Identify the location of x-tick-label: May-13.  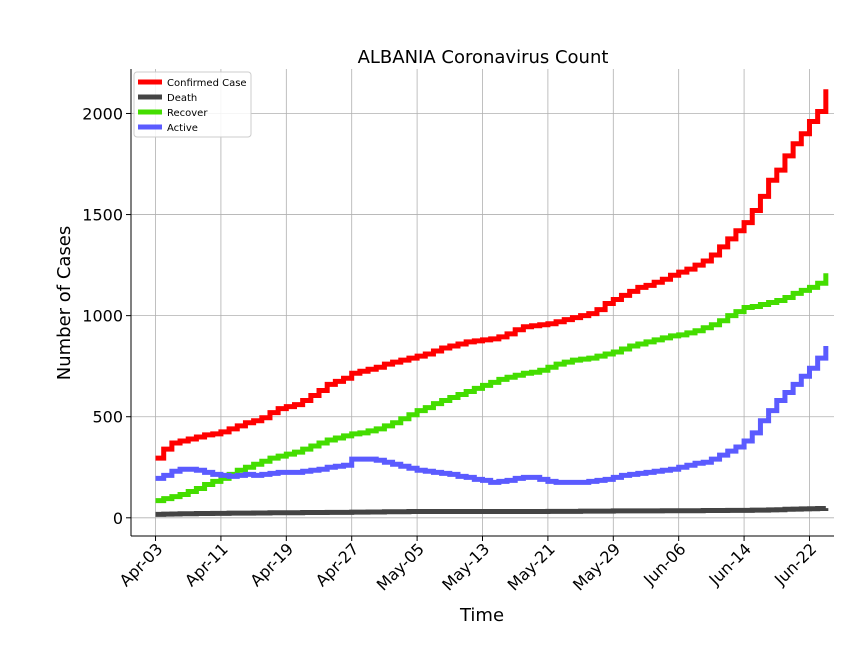
(465, 566).